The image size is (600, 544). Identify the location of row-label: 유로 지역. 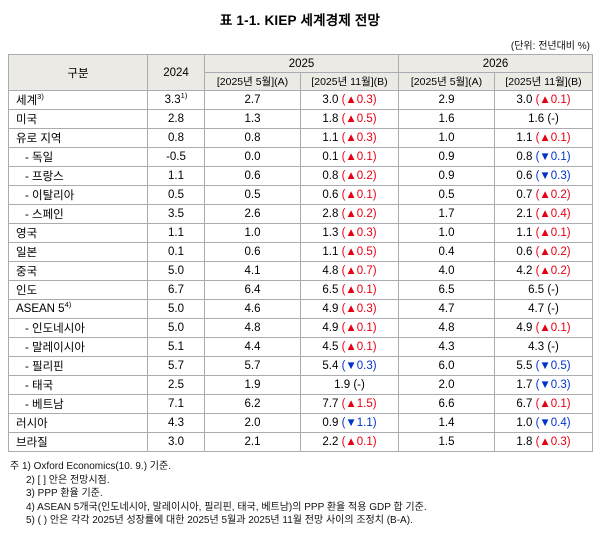
(78, 138).